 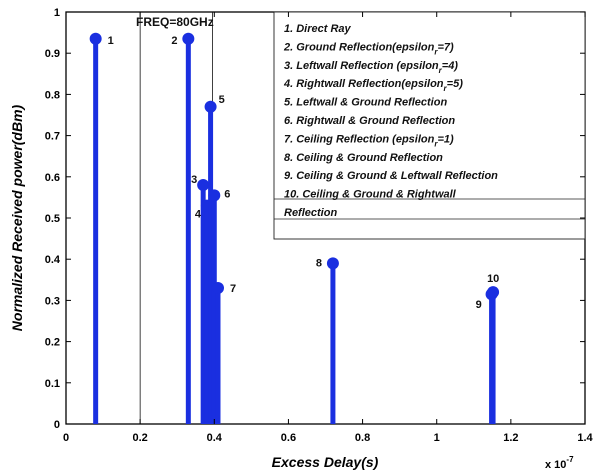 What do you see at coordinates (369, 121) in the screenshot?
I see `legend-entry: 6. Rightwall & Ground Reflection` at bounding box center [369, 121].